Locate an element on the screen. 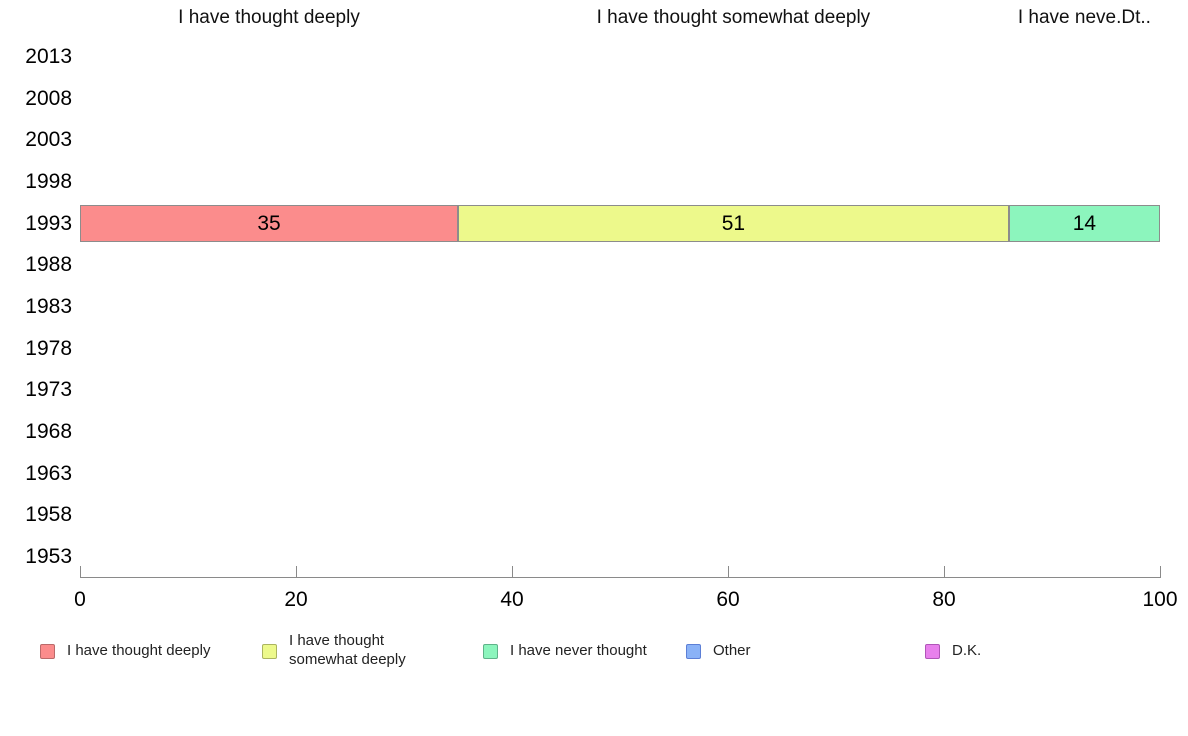 This screenshot has height=736, width=1188. y-axis-label-1988: 1988 is located at coordinates (48, 265).